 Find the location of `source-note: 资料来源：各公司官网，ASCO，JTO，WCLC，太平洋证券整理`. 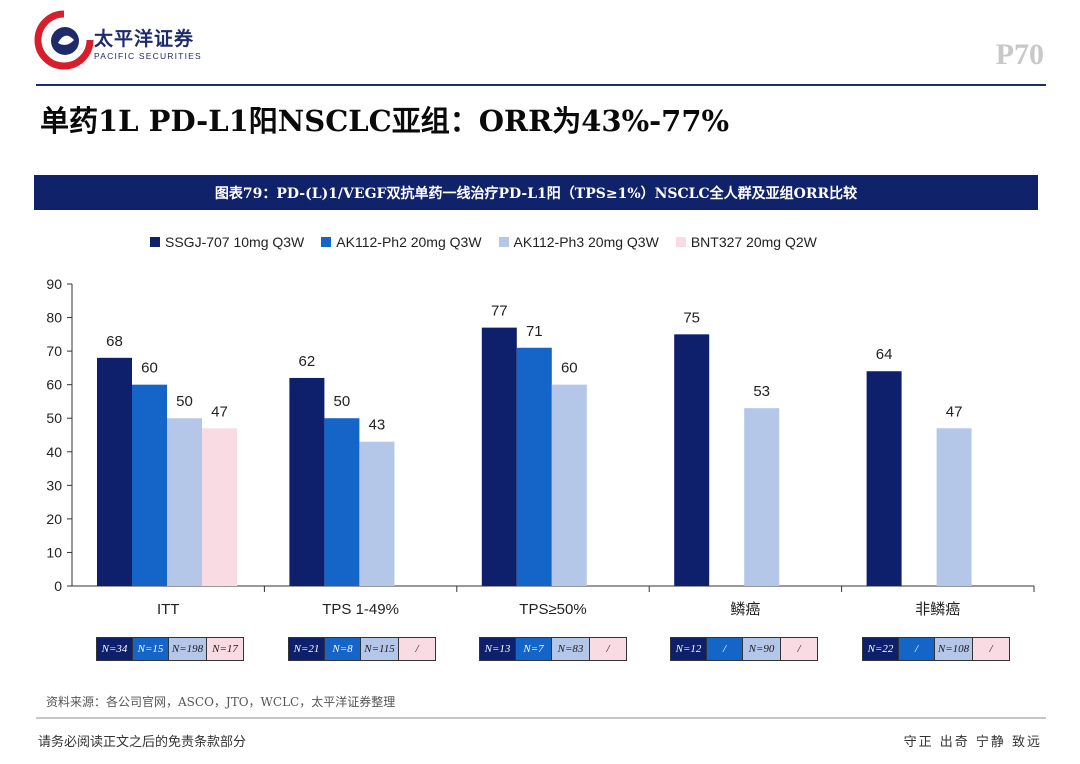

source-note: 资料来源：各公司官网，ASCO，JTO，WCLC，太平洋证券整理 is located at coordinates (221, 702).